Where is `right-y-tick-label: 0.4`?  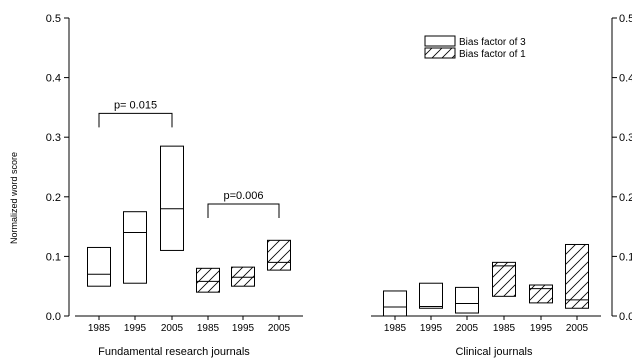 right-y-tick-label: 0.4 is located at coordinates (625, 79).